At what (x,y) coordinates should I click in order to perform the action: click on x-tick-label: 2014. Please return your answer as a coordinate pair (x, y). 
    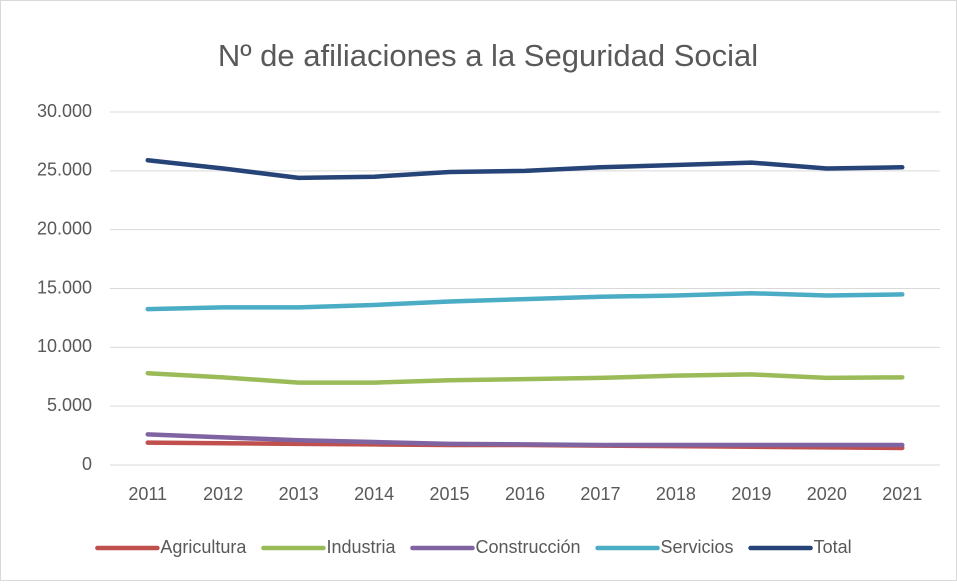
    Looking at the image, I should click on (374, 494).